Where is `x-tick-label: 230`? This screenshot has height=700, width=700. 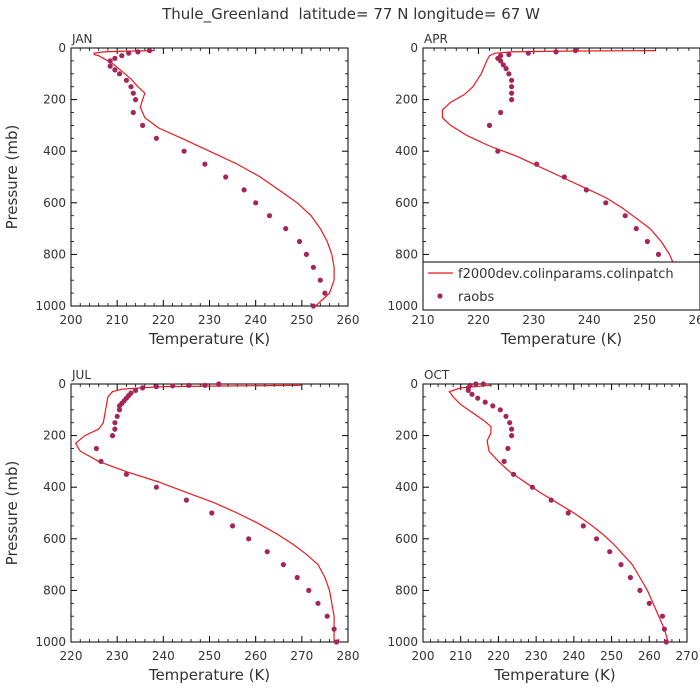
x-tick-label: 230 is located at coordinates (536, 656).